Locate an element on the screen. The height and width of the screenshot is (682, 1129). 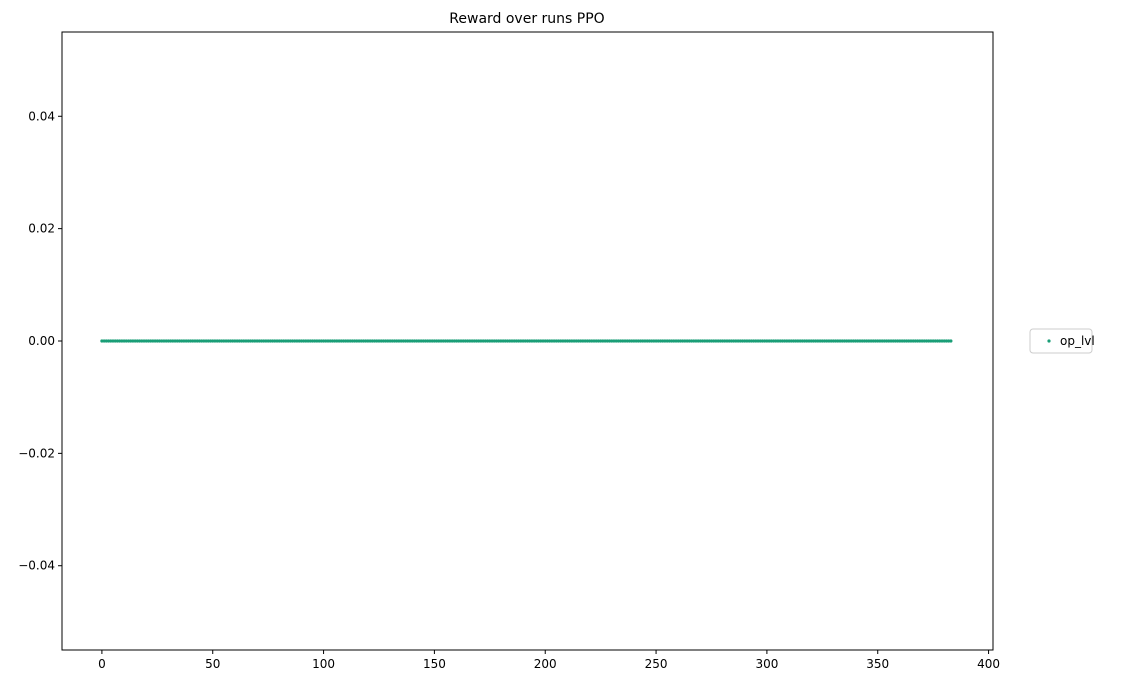
x-tick-label: 300 is located at coordinates (766, 664).